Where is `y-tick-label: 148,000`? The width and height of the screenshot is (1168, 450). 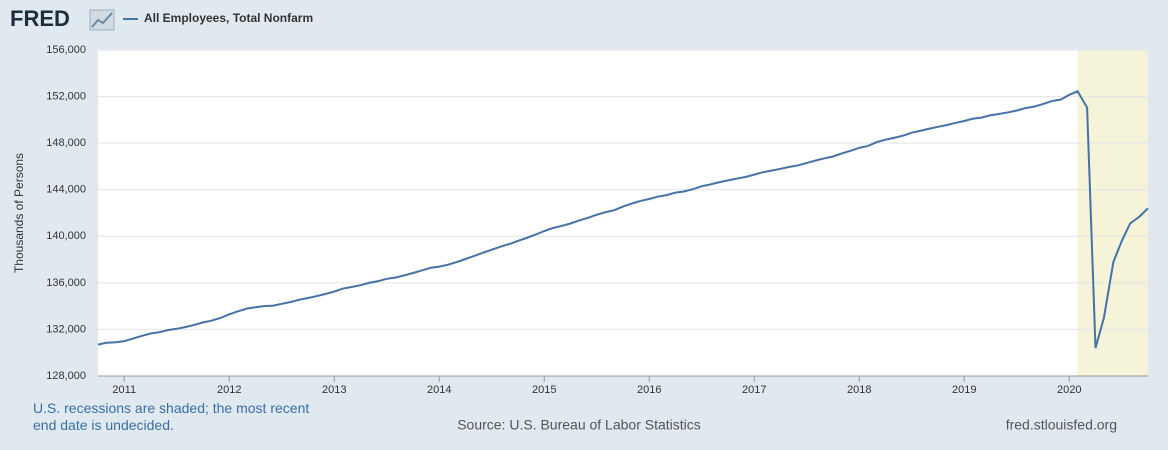 y-tick-label: 148,000 is located at coordinates (66, 143).